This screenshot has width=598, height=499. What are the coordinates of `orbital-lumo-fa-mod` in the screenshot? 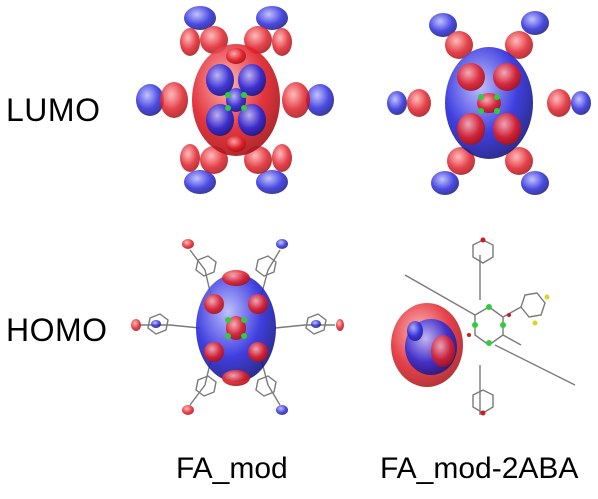 It's located at (235, 102).